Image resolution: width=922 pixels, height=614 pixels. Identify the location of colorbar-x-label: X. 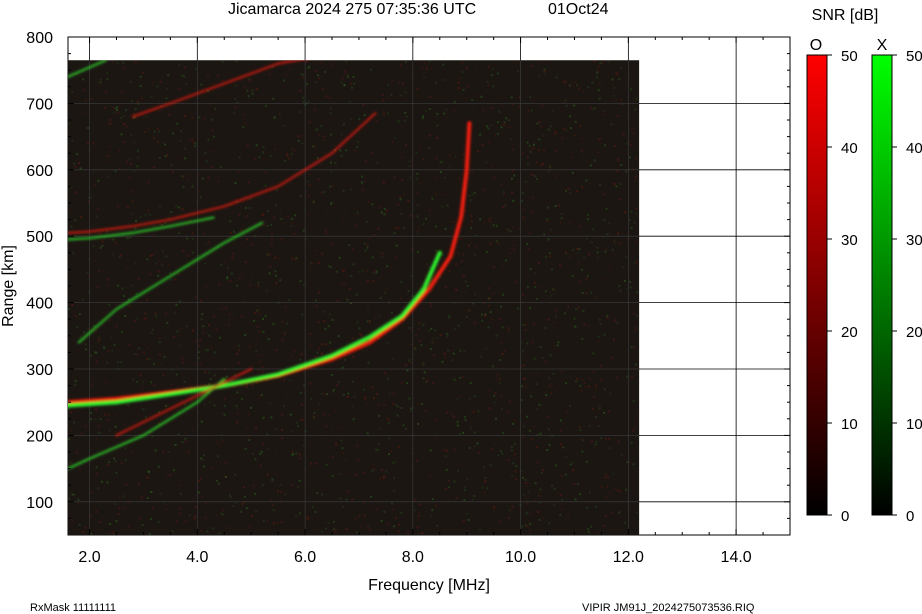
(882, 45).